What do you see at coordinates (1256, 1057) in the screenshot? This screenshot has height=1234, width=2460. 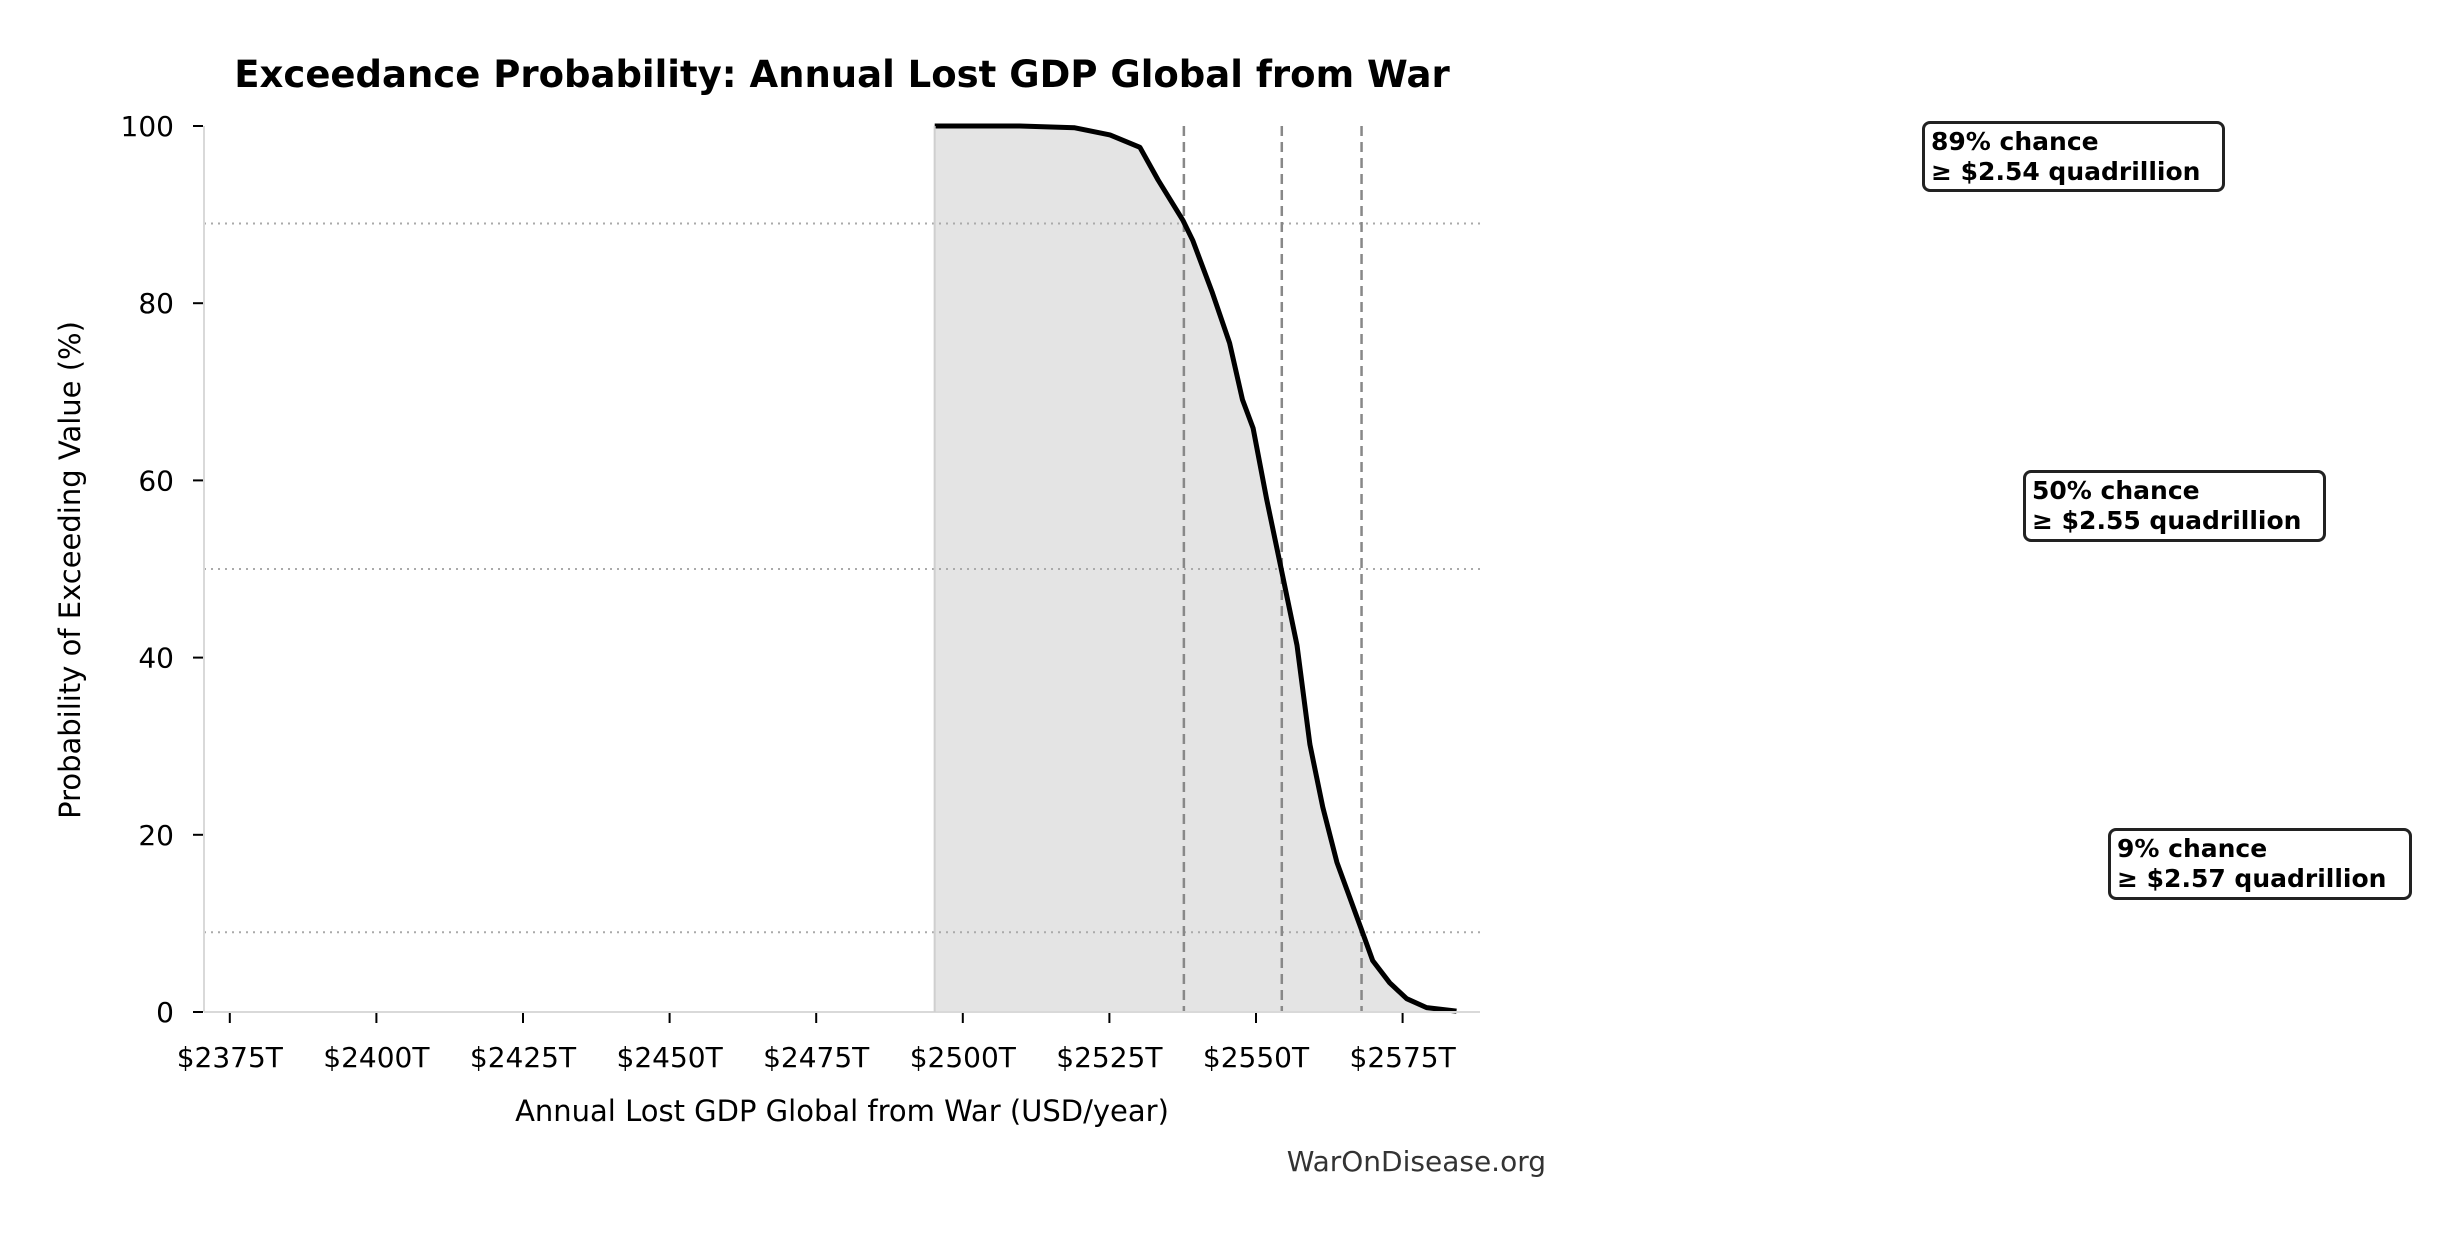 I see `x-tick-label: $2550T` at bounding box center [1256, 1057].